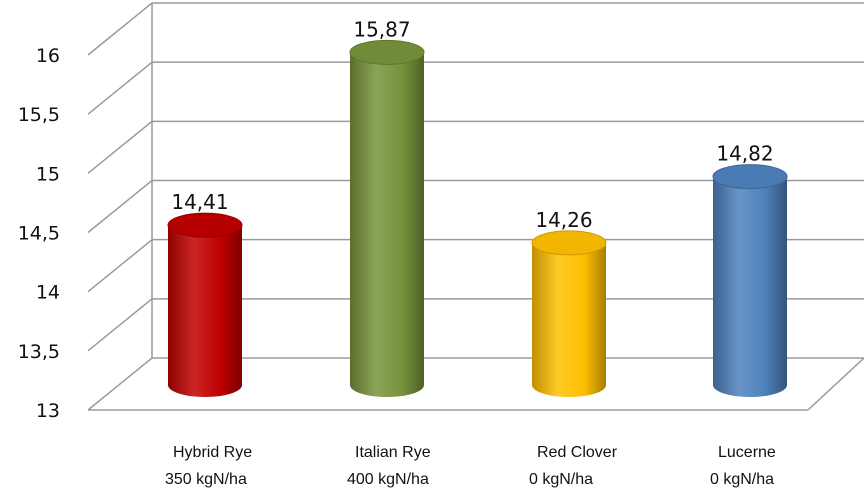 This screenshot has height=490, width=864. What do you see at coordinates (212, 452) in the screenshot?
I see `x-tick-label: Hybrid Rye` at bounding box center [212, 452].